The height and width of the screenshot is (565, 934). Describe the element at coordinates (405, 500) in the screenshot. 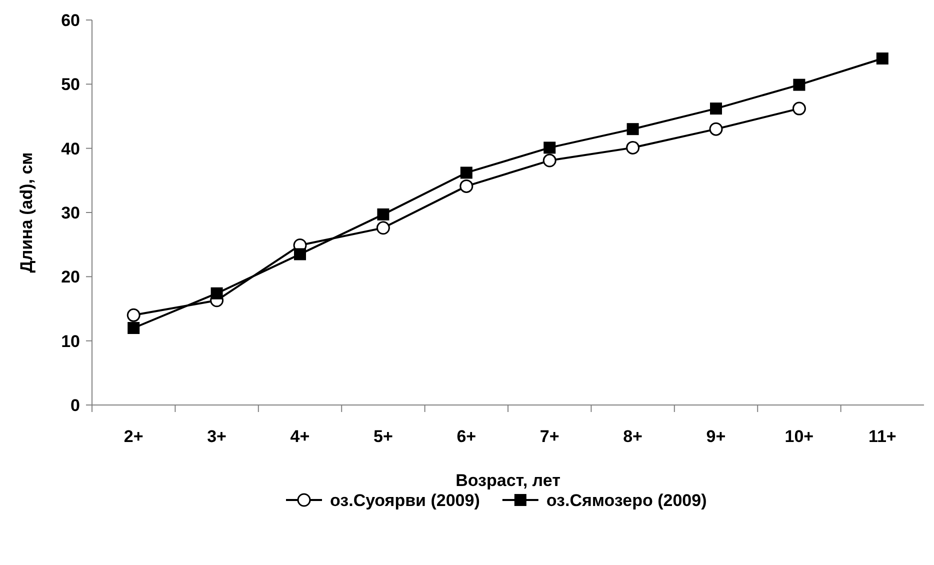

I see `legend-label: оз.Суоярви (2009)` at that location.